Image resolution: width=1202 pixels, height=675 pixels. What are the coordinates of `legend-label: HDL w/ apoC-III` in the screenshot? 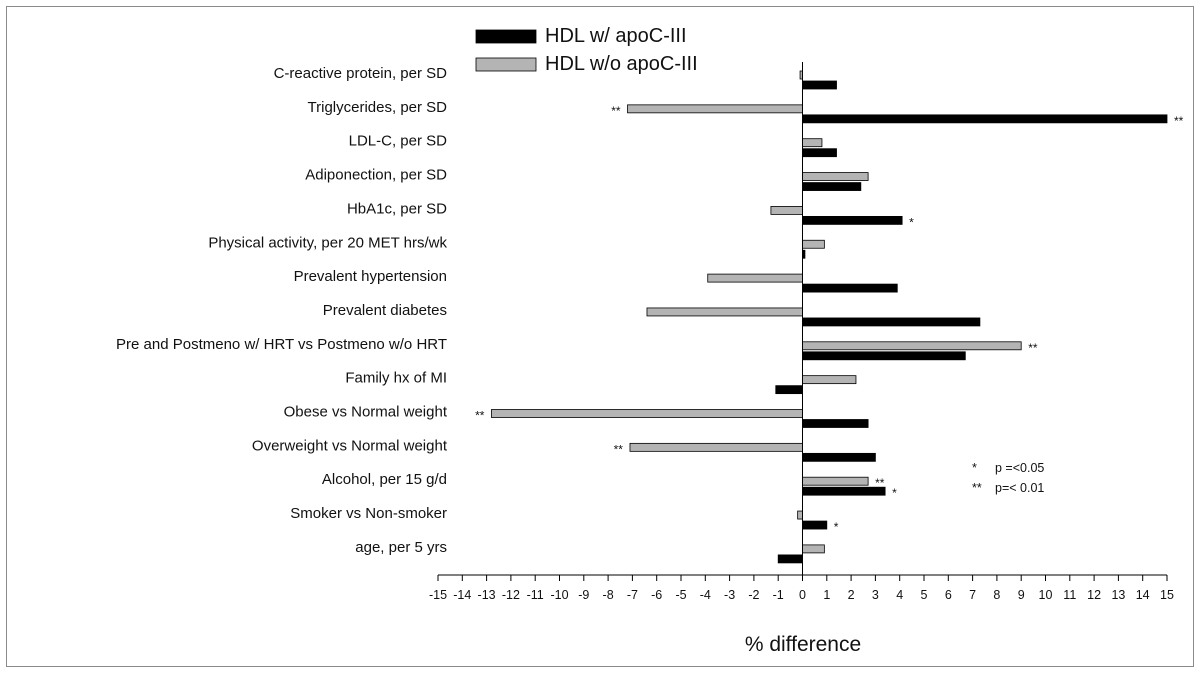 It's located at (616, 36).